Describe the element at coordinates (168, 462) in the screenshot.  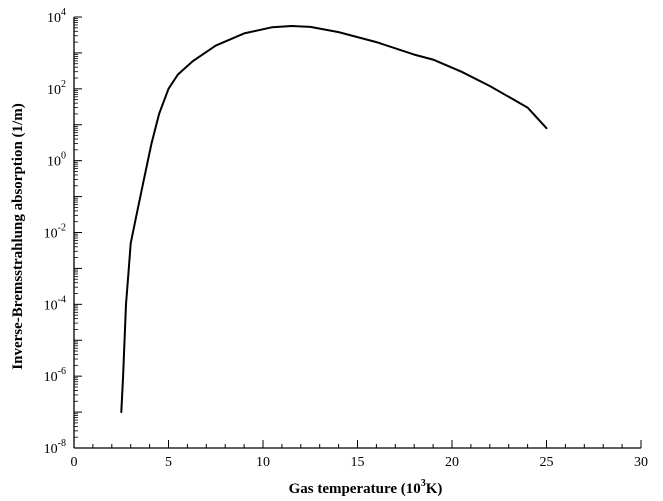
I see `x-tick-label: 5` at that location.